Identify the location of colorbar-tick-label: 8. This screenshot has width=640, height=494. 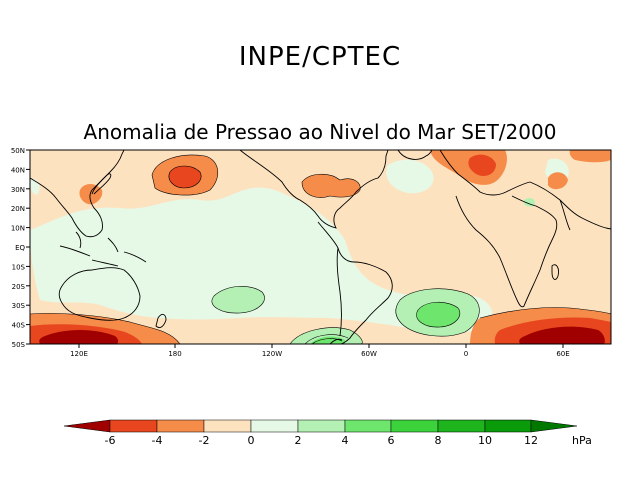
(438, 440).